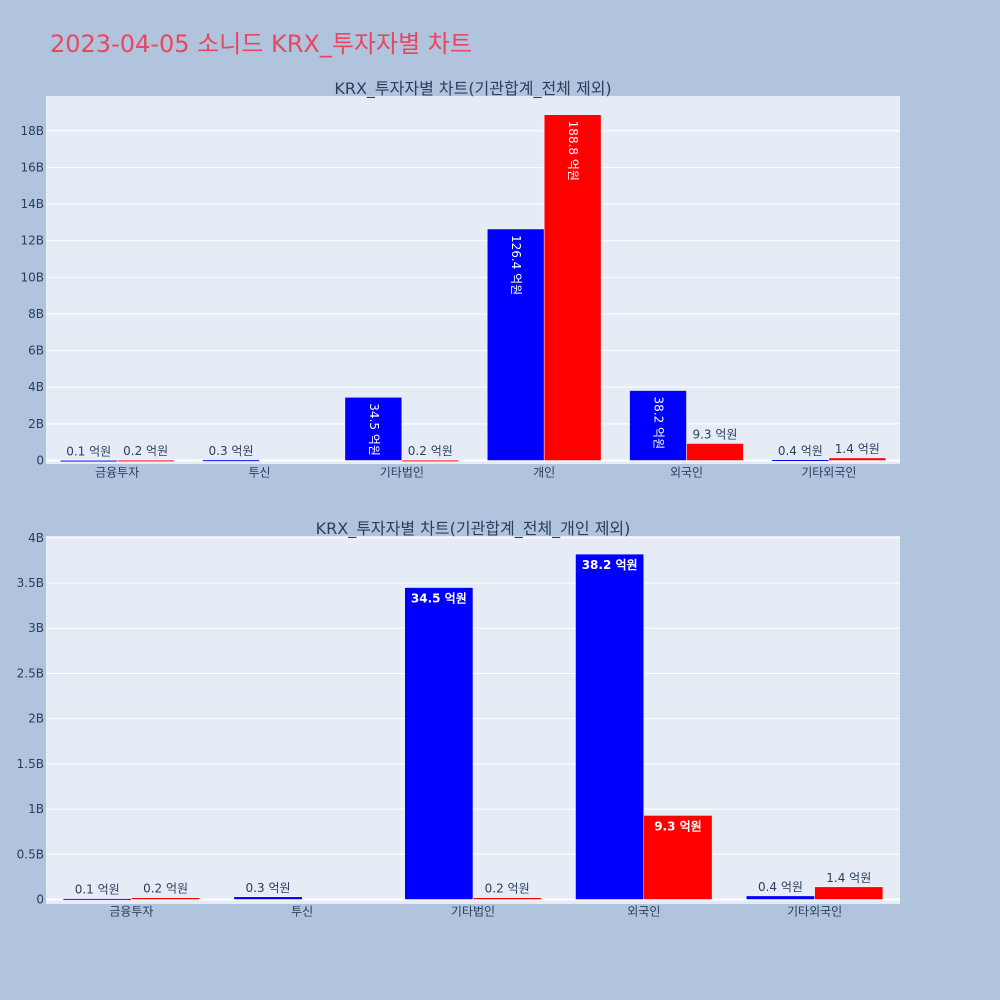 This screenshot has height=1000, width=1000. I want to click on y-tick-label: 10B, so click(32, 277).